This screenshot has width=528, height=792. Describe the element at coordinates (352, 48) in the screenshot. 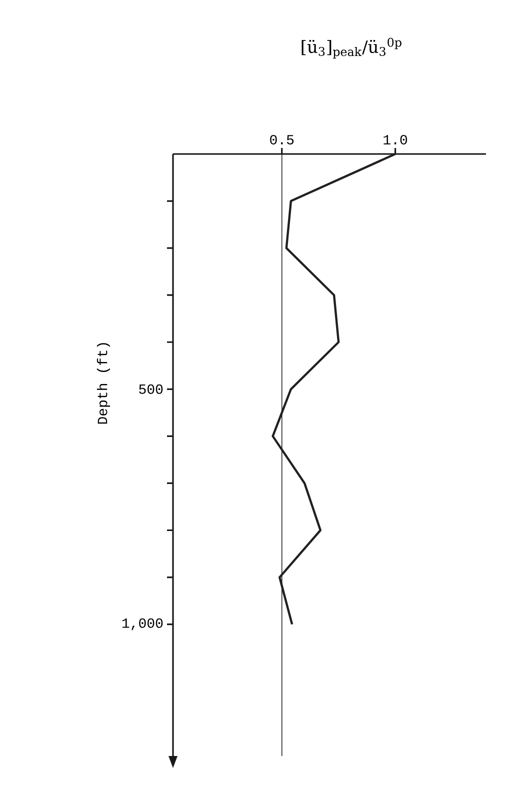

I see `x-axis-title: [ü$_{3}$]$_{peak}$/ü$_{3}$0p` at that location.